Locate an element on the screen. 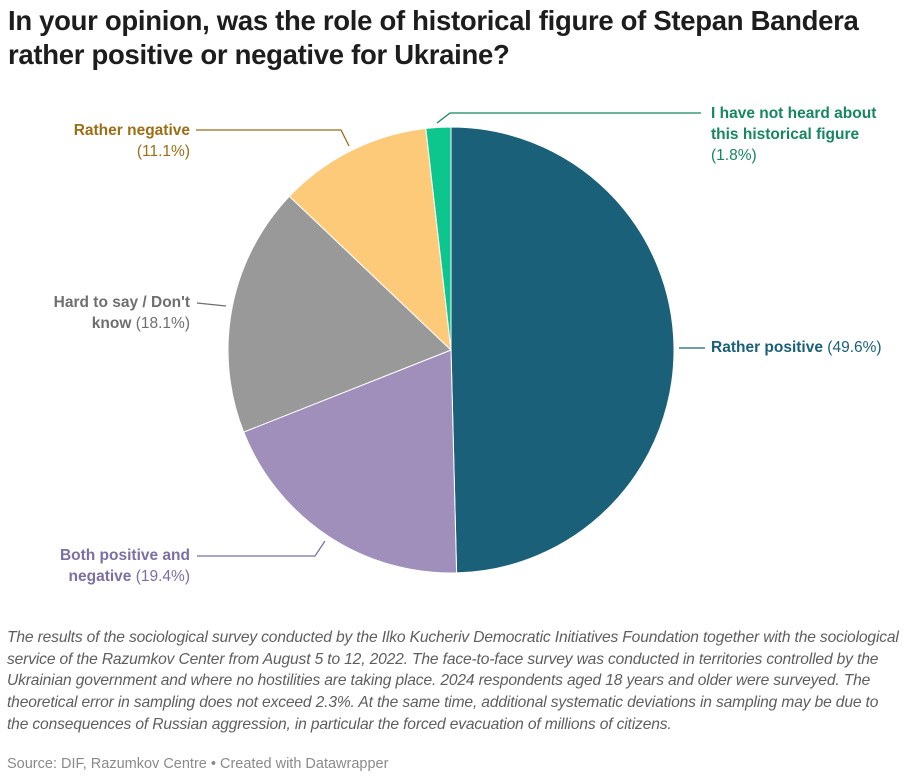 Image resolution: width=904 pixels, height=780 pixels. pie-slice-i-have-not-heard-about-this-historical-figure is located at coordinates (438, 238).